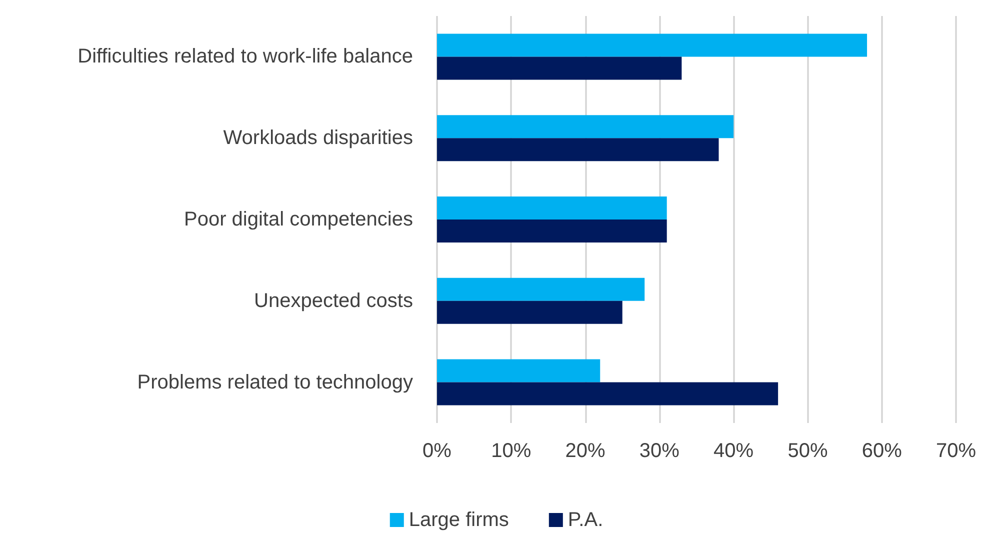 This screenshot has height=551, width=993. I want to click on legend-label: Large firms, so click(458, 520).